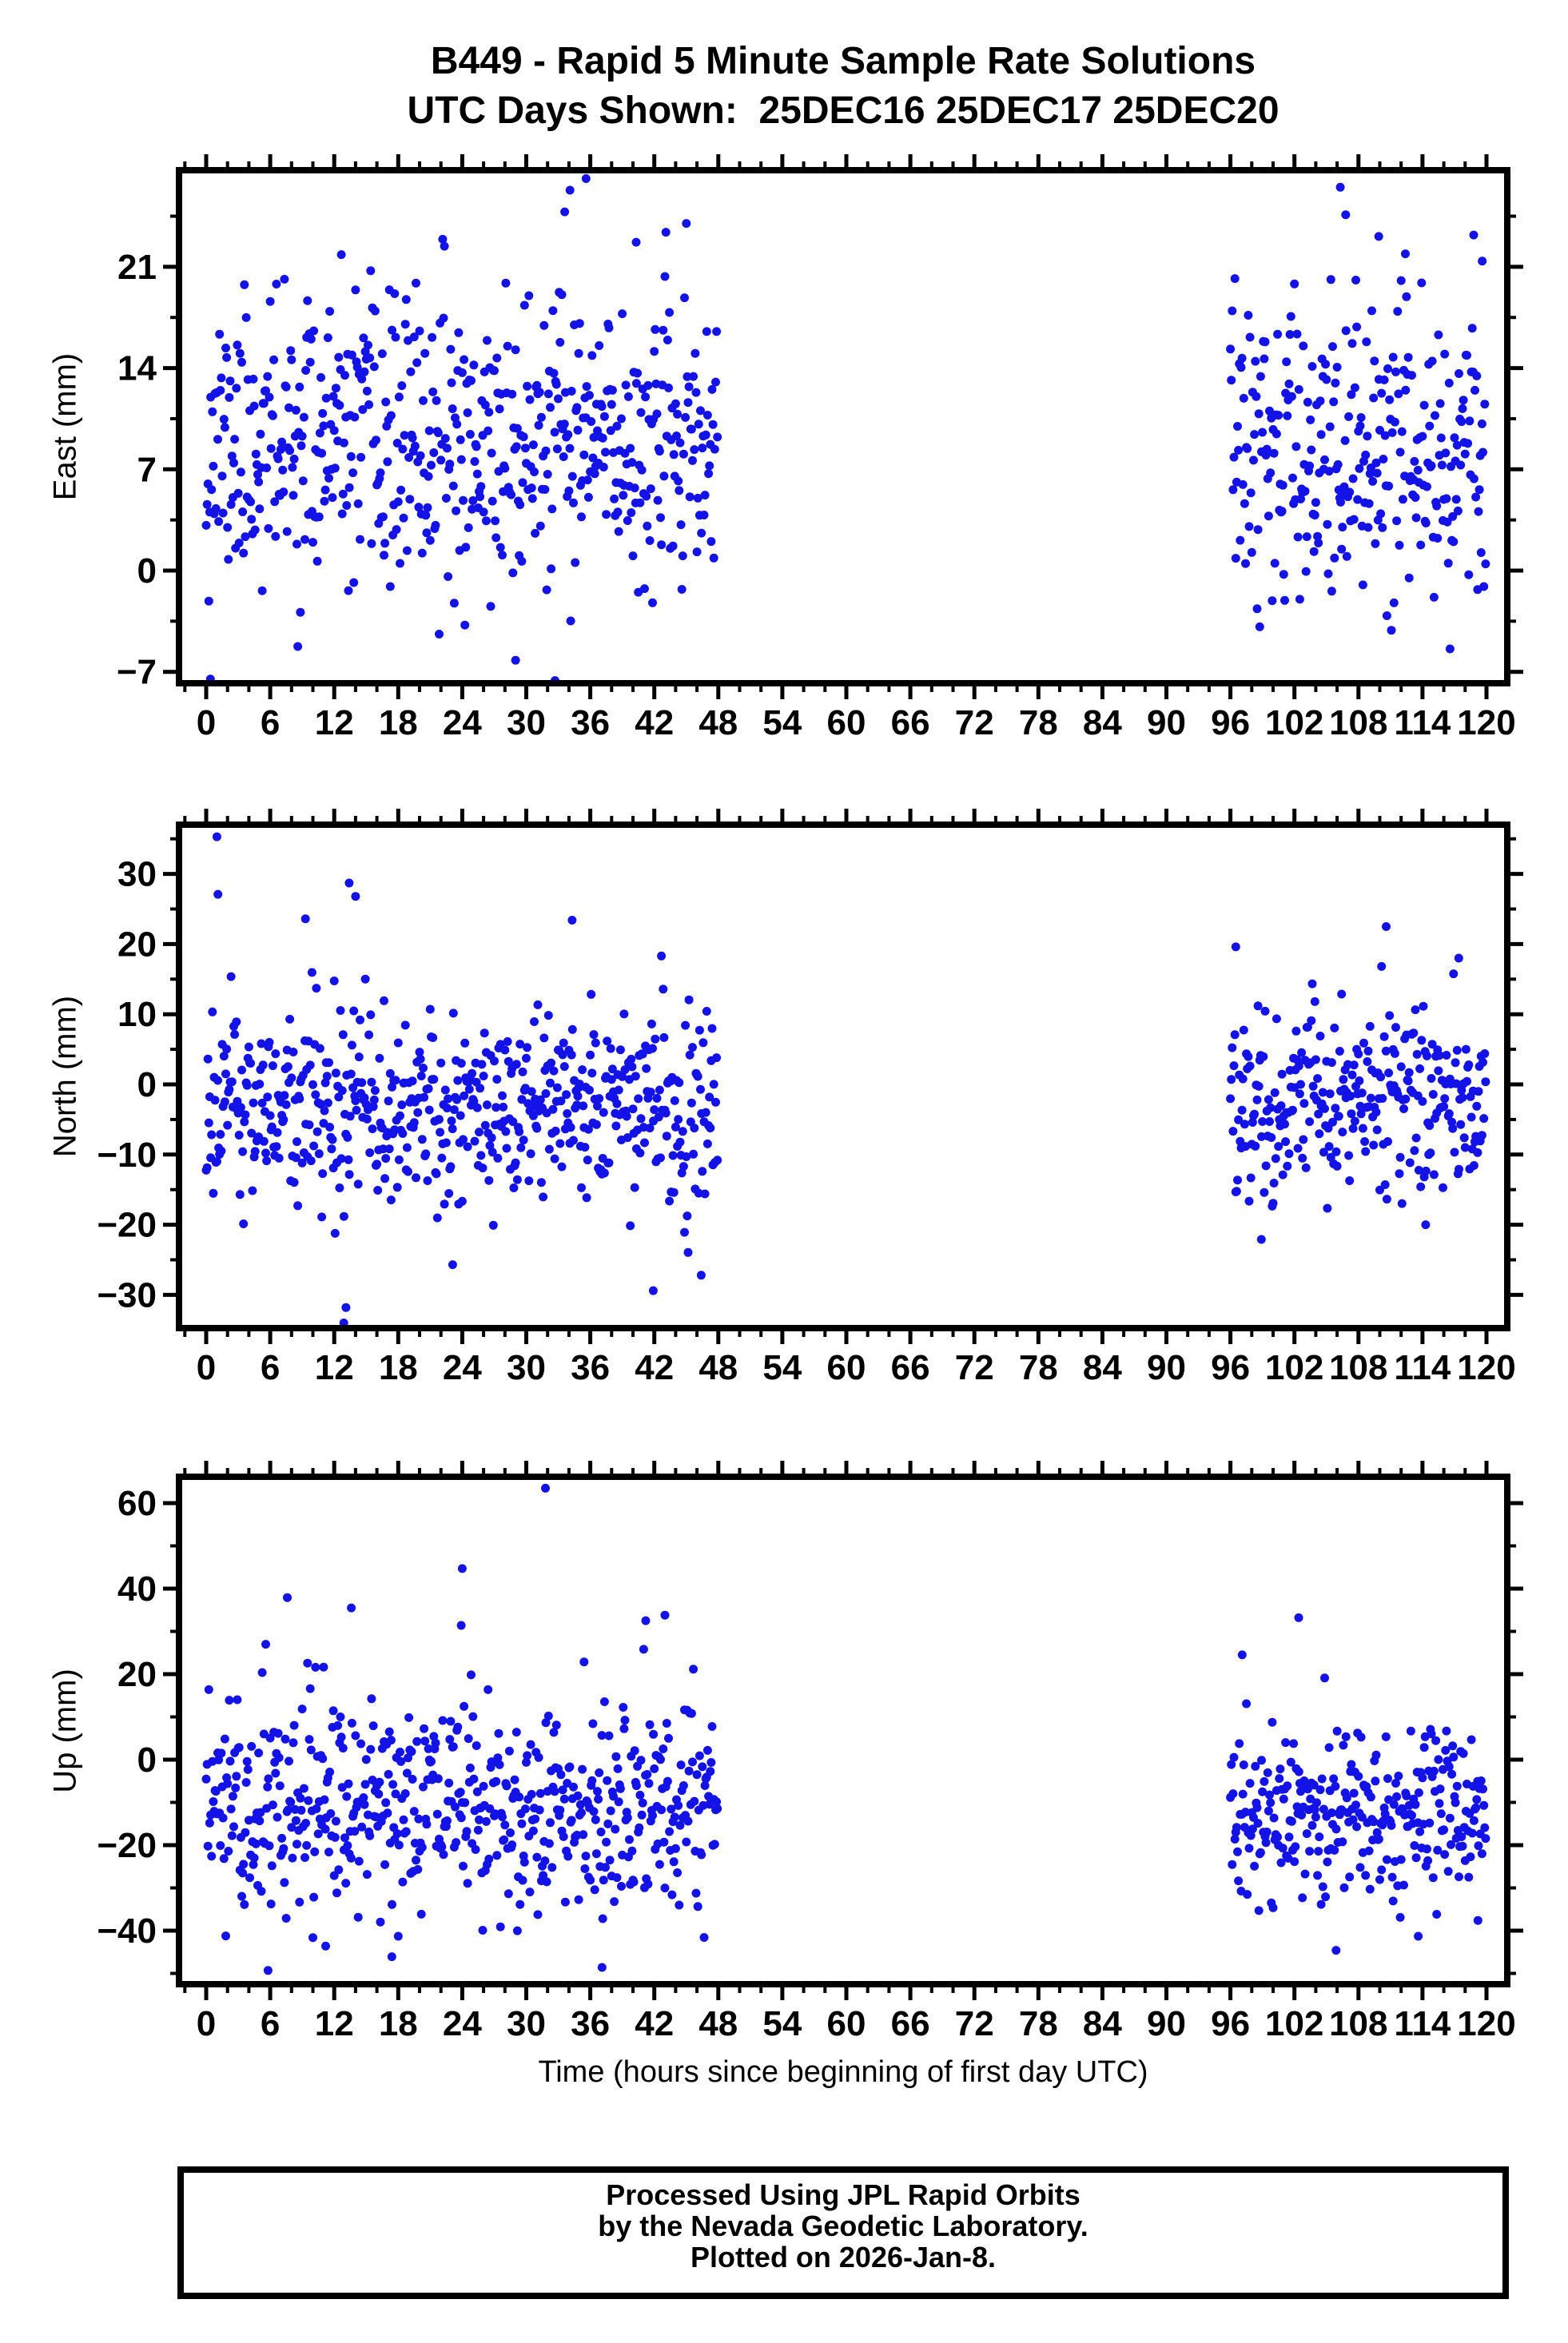 The width and height of the screenshot is (1568, 2343). I want to click on svg-text: 21, so click(137, 267).